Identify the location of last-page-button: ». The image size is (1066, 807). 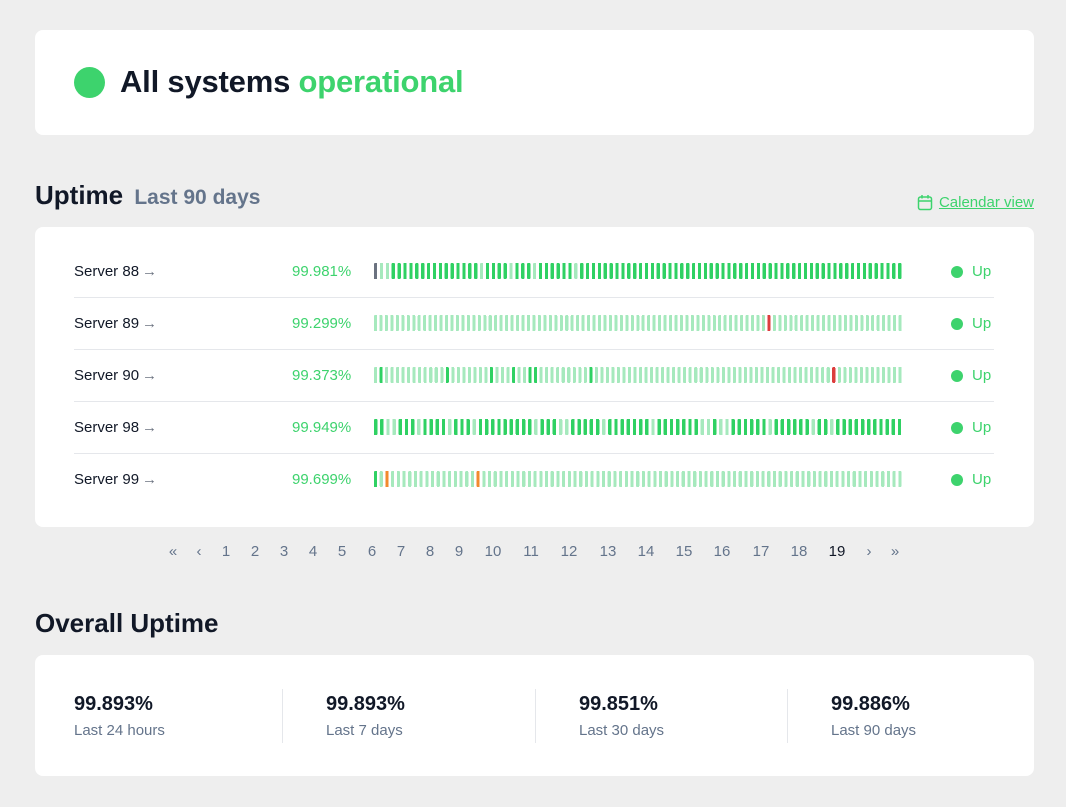
(895, 551).